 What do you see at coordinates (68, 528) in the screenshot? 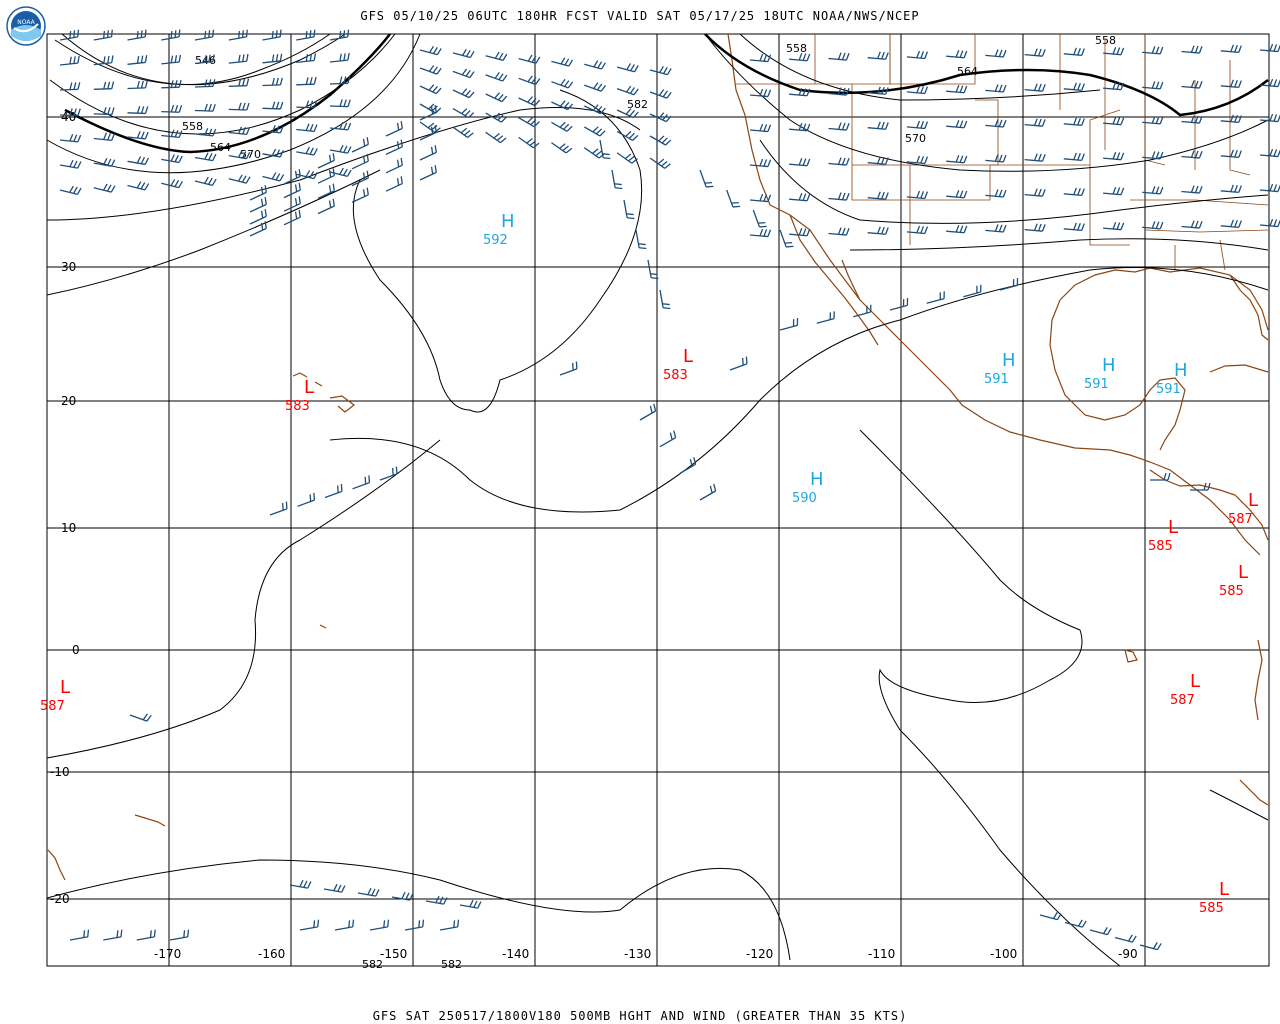
I see `lat-label: 10` at bounding box center [68, 528].